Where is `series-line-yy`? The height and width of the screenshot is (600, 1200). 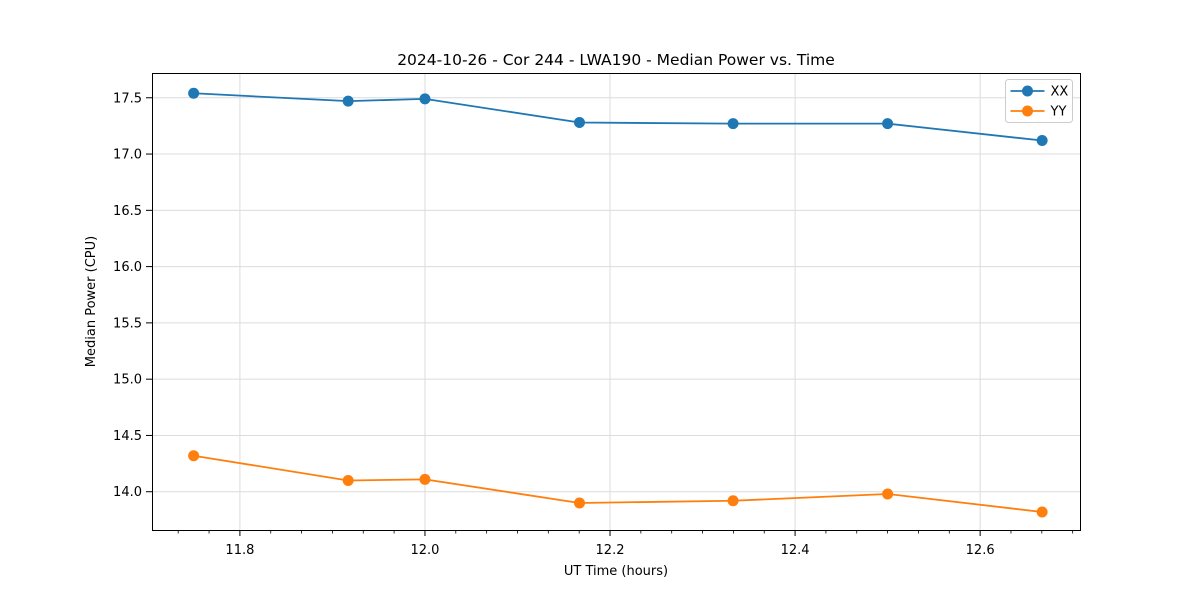
series-line-yy is located at coordinates (618, 483).